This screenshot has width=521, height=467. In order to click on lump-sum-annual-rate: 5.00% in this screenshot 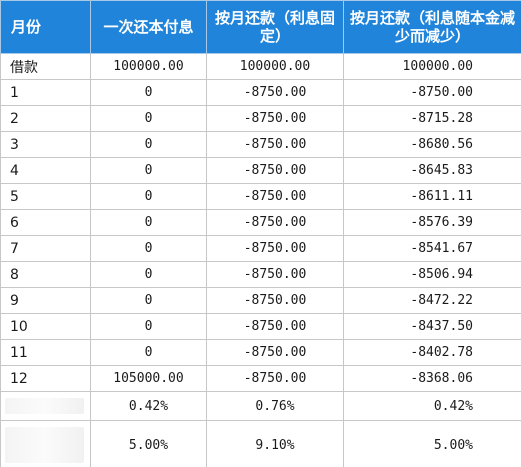, I will do `click(148, 443)`.